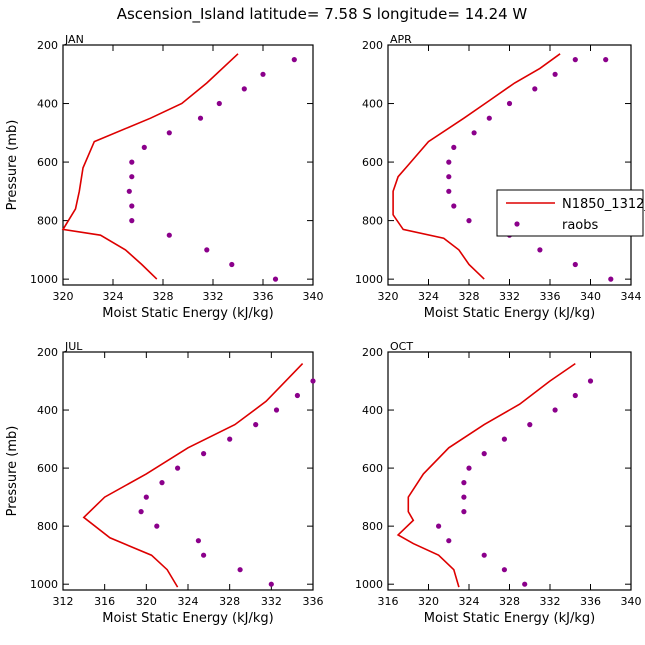 The image size is (645, 645). Describe the element at coordinates (428, 601) in the screenshot. I see `x-tick-label-oct: 320` at that location.